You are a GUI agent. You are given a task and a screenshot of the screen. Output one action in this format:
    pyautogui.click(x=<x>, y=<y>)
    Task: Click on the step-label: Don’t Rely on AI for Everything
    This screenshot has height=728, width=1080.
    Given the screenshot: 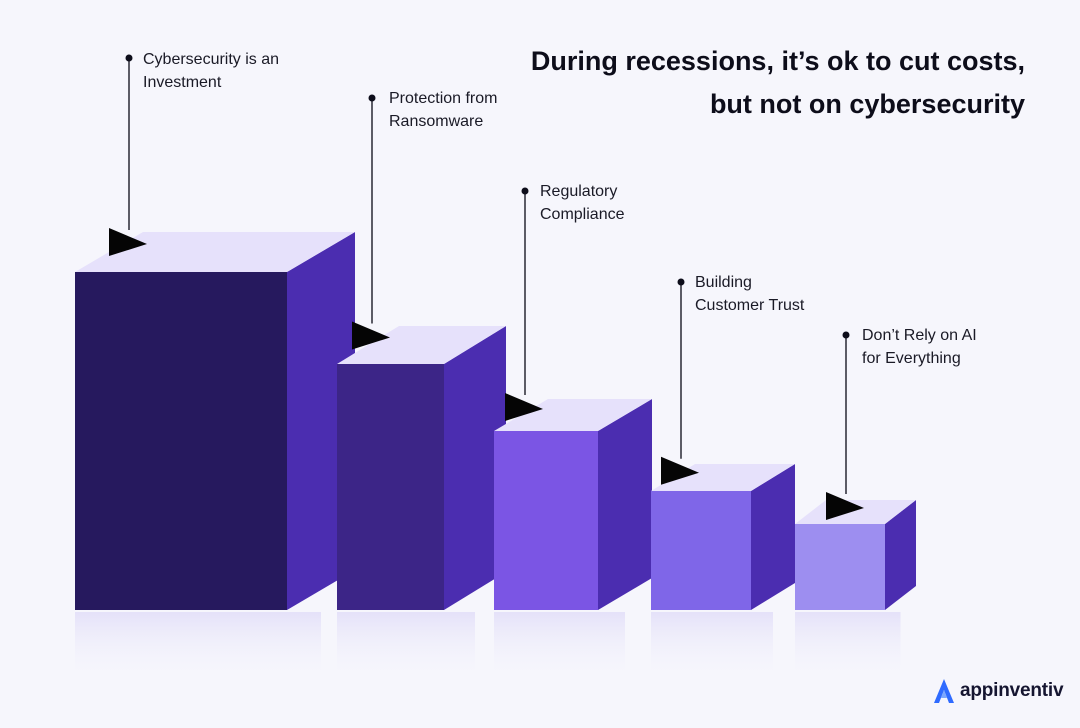 What is the action you would take?
    pyautogui.click(x=919, y=347)
    